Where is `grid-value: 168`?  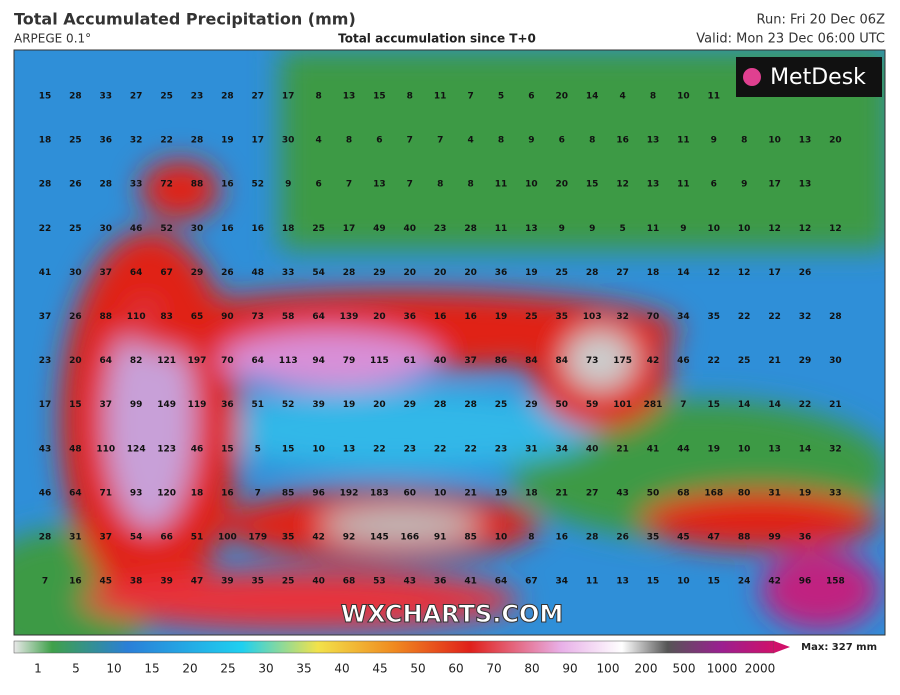
grid-value: 168 is located at coordinates (713, 493).